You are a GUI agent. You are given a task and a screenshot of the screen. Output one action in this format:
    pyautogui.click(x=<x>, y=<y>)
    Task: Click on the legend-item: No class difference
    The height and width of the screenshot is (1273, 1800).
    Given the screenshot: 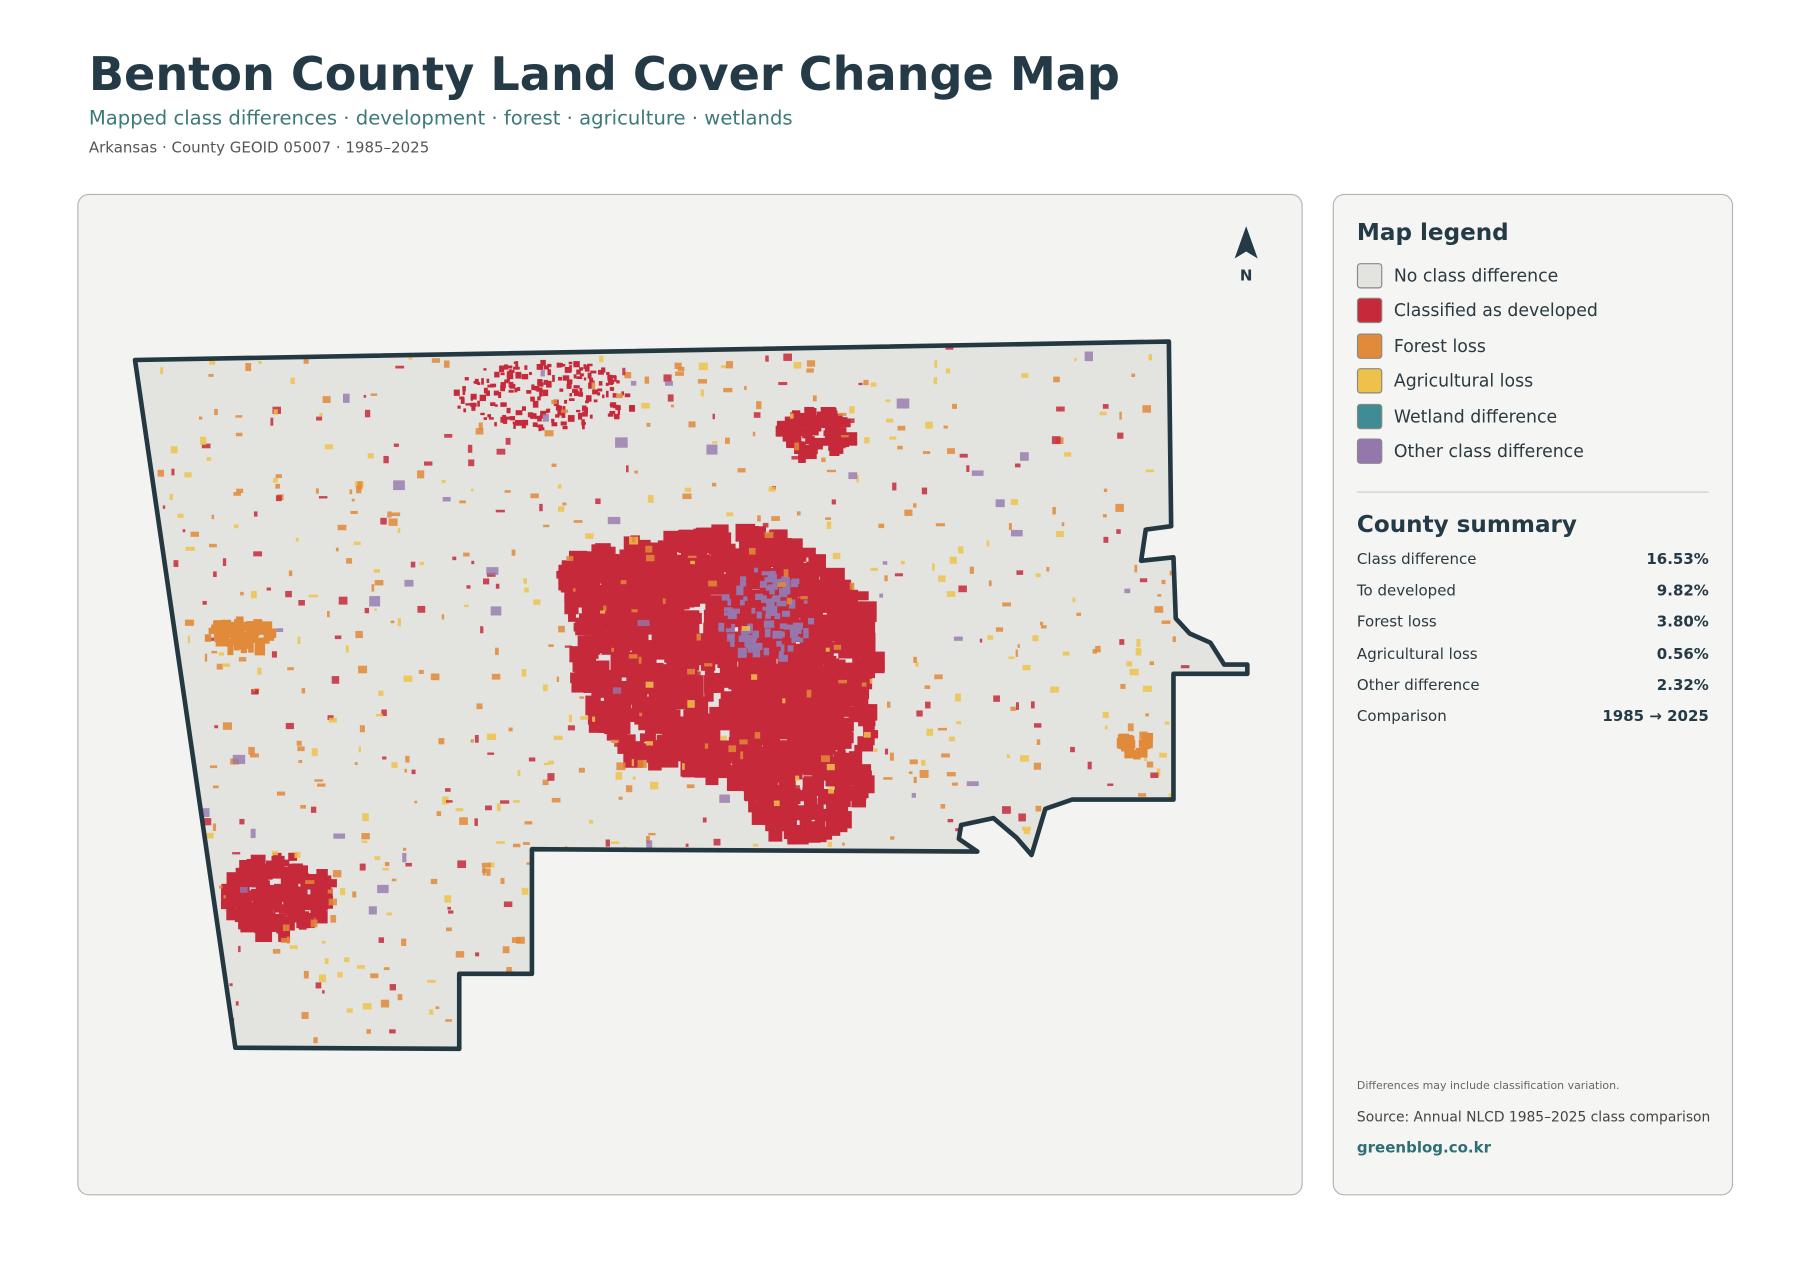 What is the action you would take?
    pyautogui.click(x=1457, y=276)
    